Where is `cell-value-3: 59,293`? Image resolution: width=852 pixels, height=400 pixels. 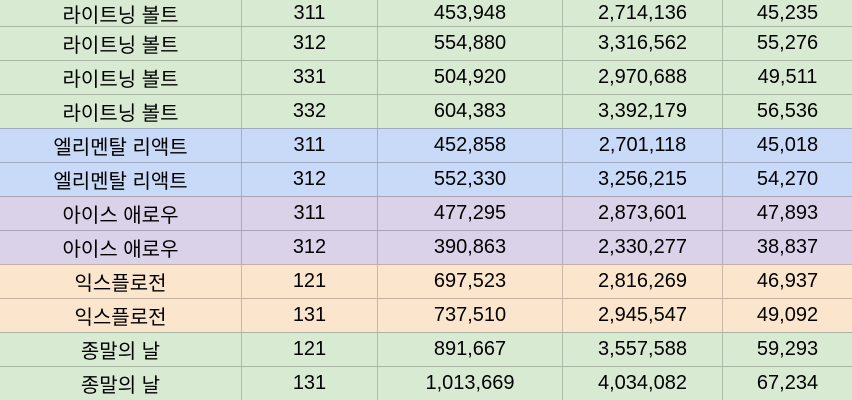
cell-value-3: 59,293 is located at coordinates (787, 349).